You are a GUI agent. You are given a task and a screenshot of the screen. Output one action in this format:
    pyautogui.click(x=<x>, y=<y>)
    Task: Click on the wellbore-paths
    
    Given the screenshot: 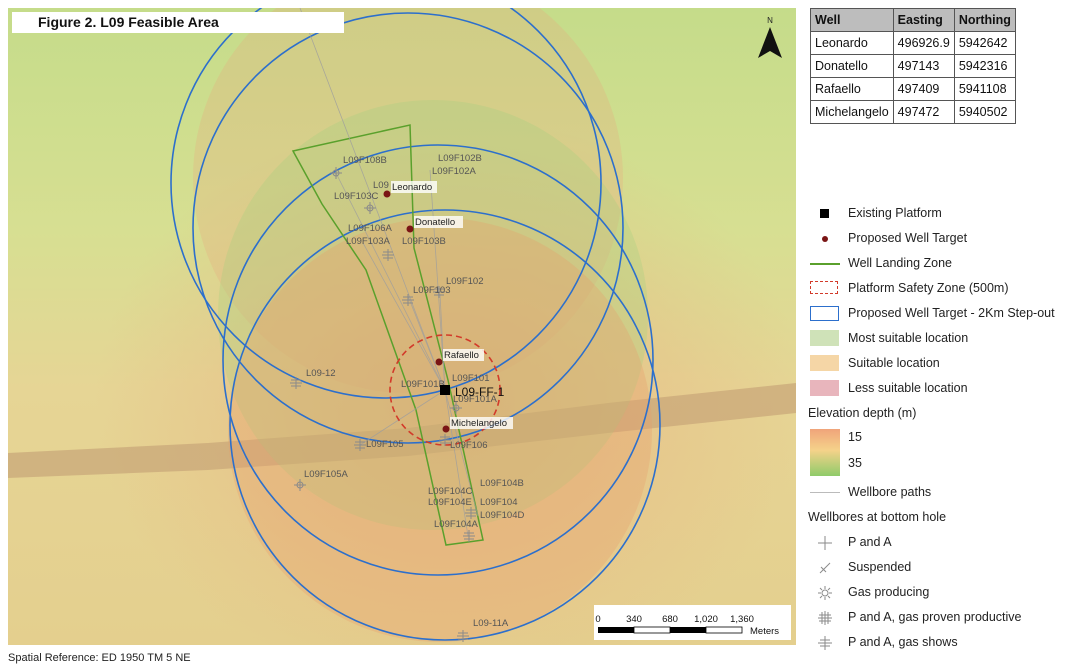 What is the action you would take?
    pyautogui.click(x=389, y=272)
    